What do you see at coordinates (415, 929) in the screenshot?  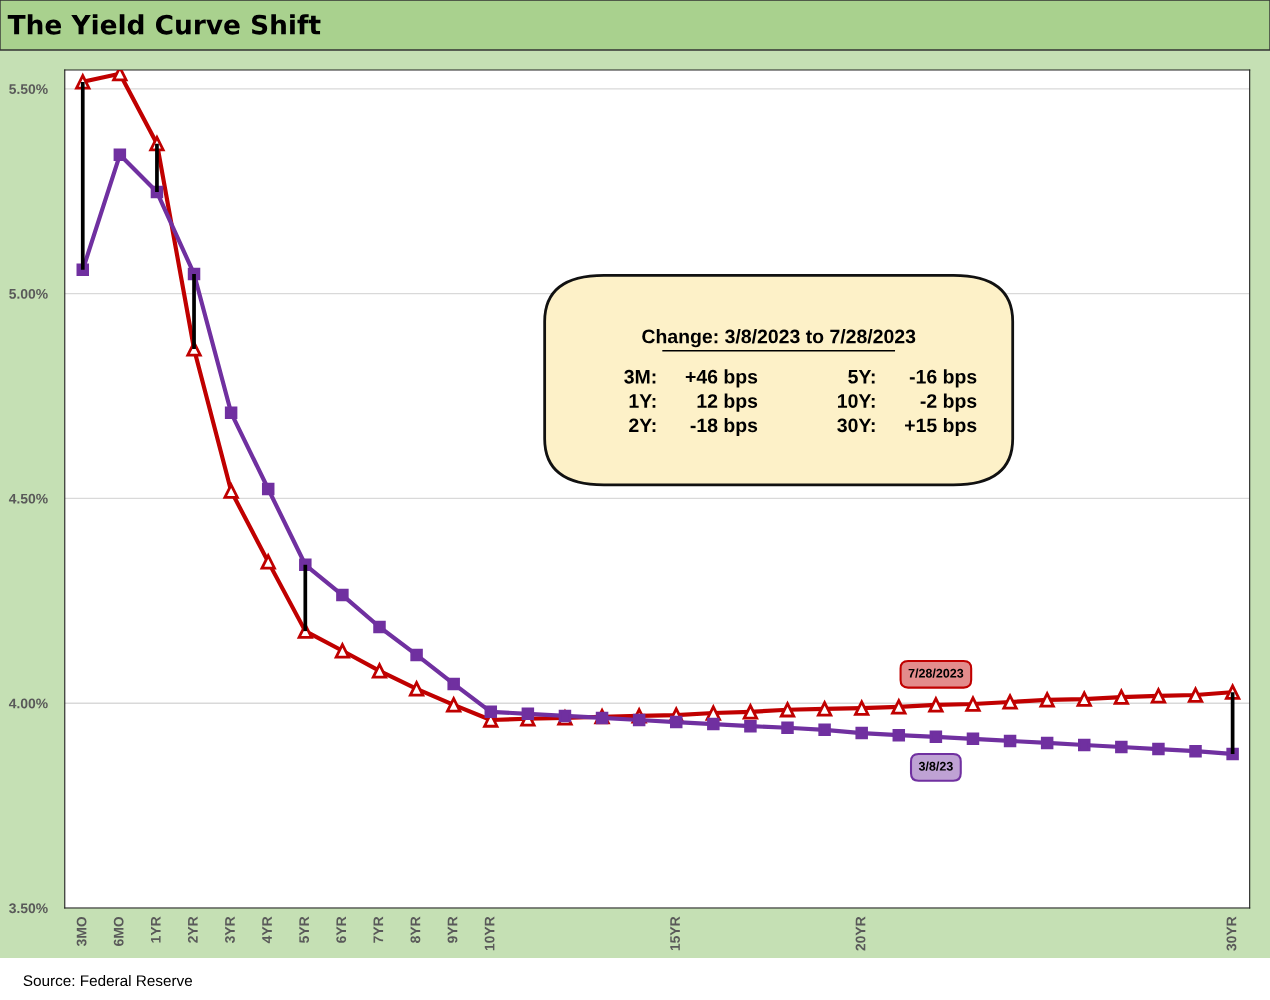 I see `x-tick-label: 8YR` at bounding box center [415, 929].